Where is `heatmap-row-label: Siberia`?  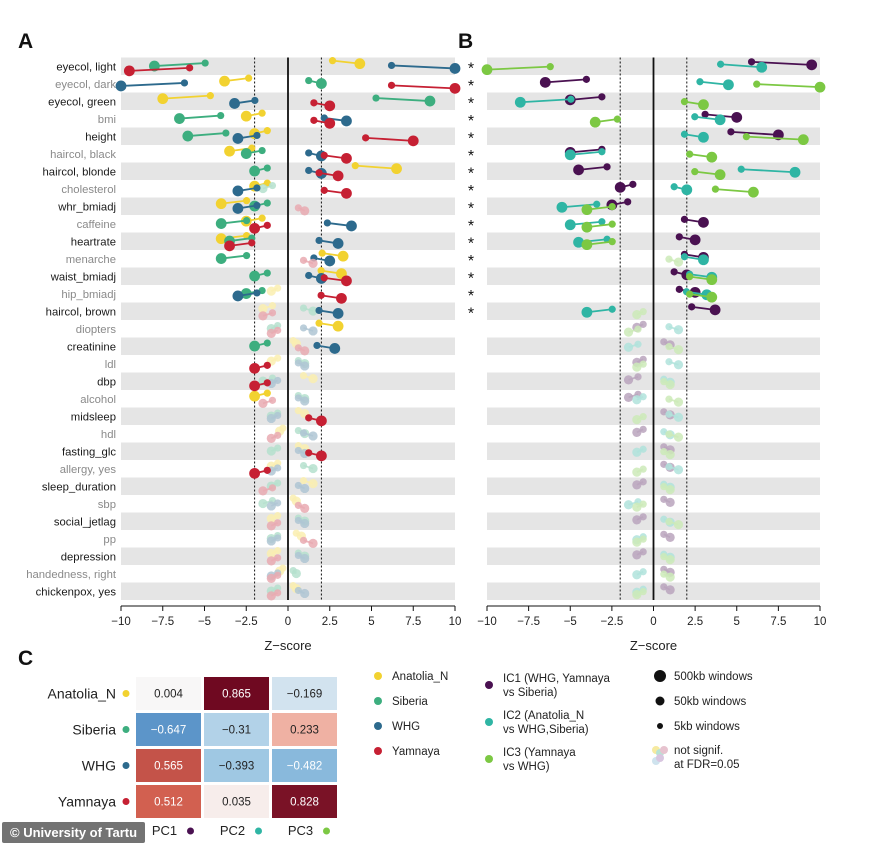 heatmap-row-label: Siberia is located at coordinates (94, 730).